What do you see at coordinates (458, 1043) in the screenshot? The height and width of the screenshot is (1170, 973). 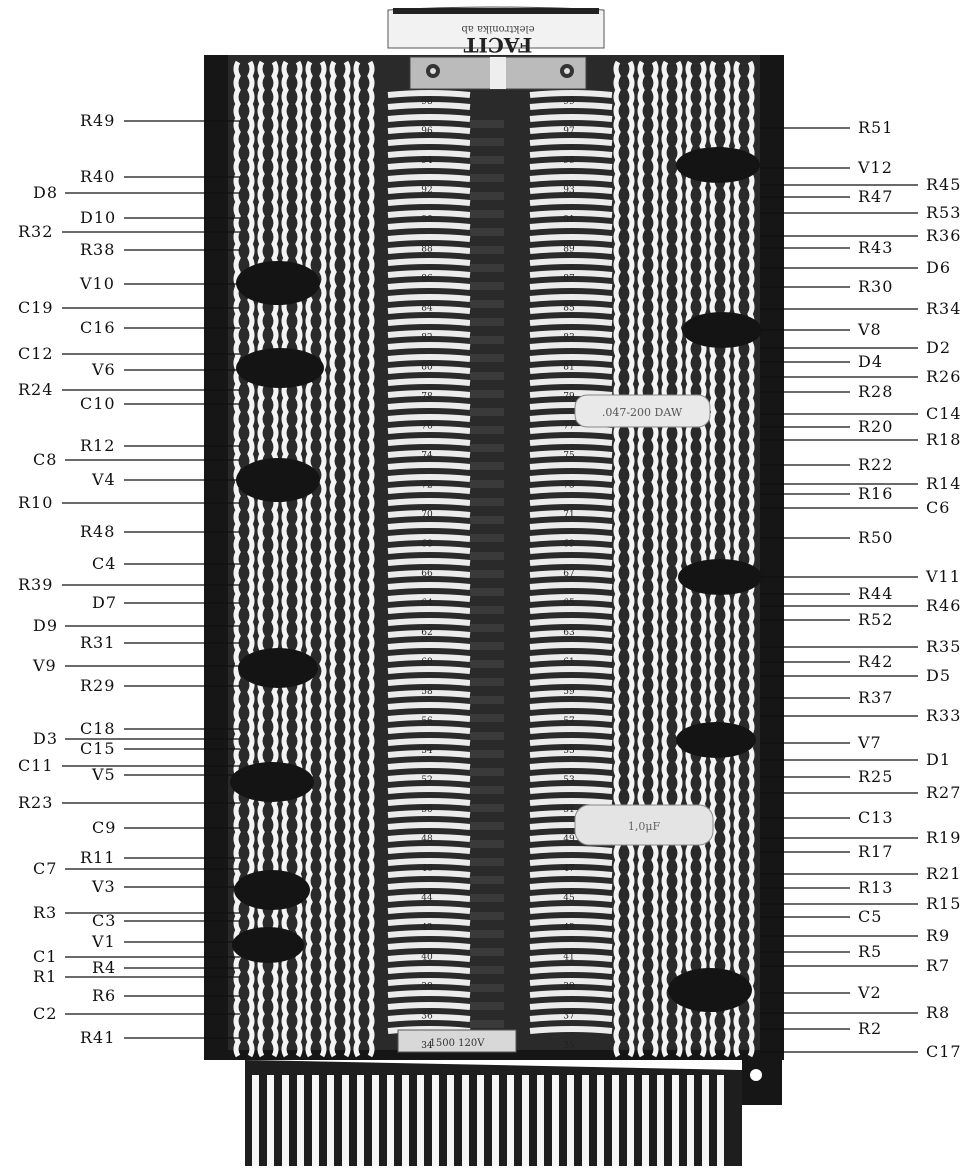 I see `C17-marking: 1500 120V` at bounding box center [458, 1043].